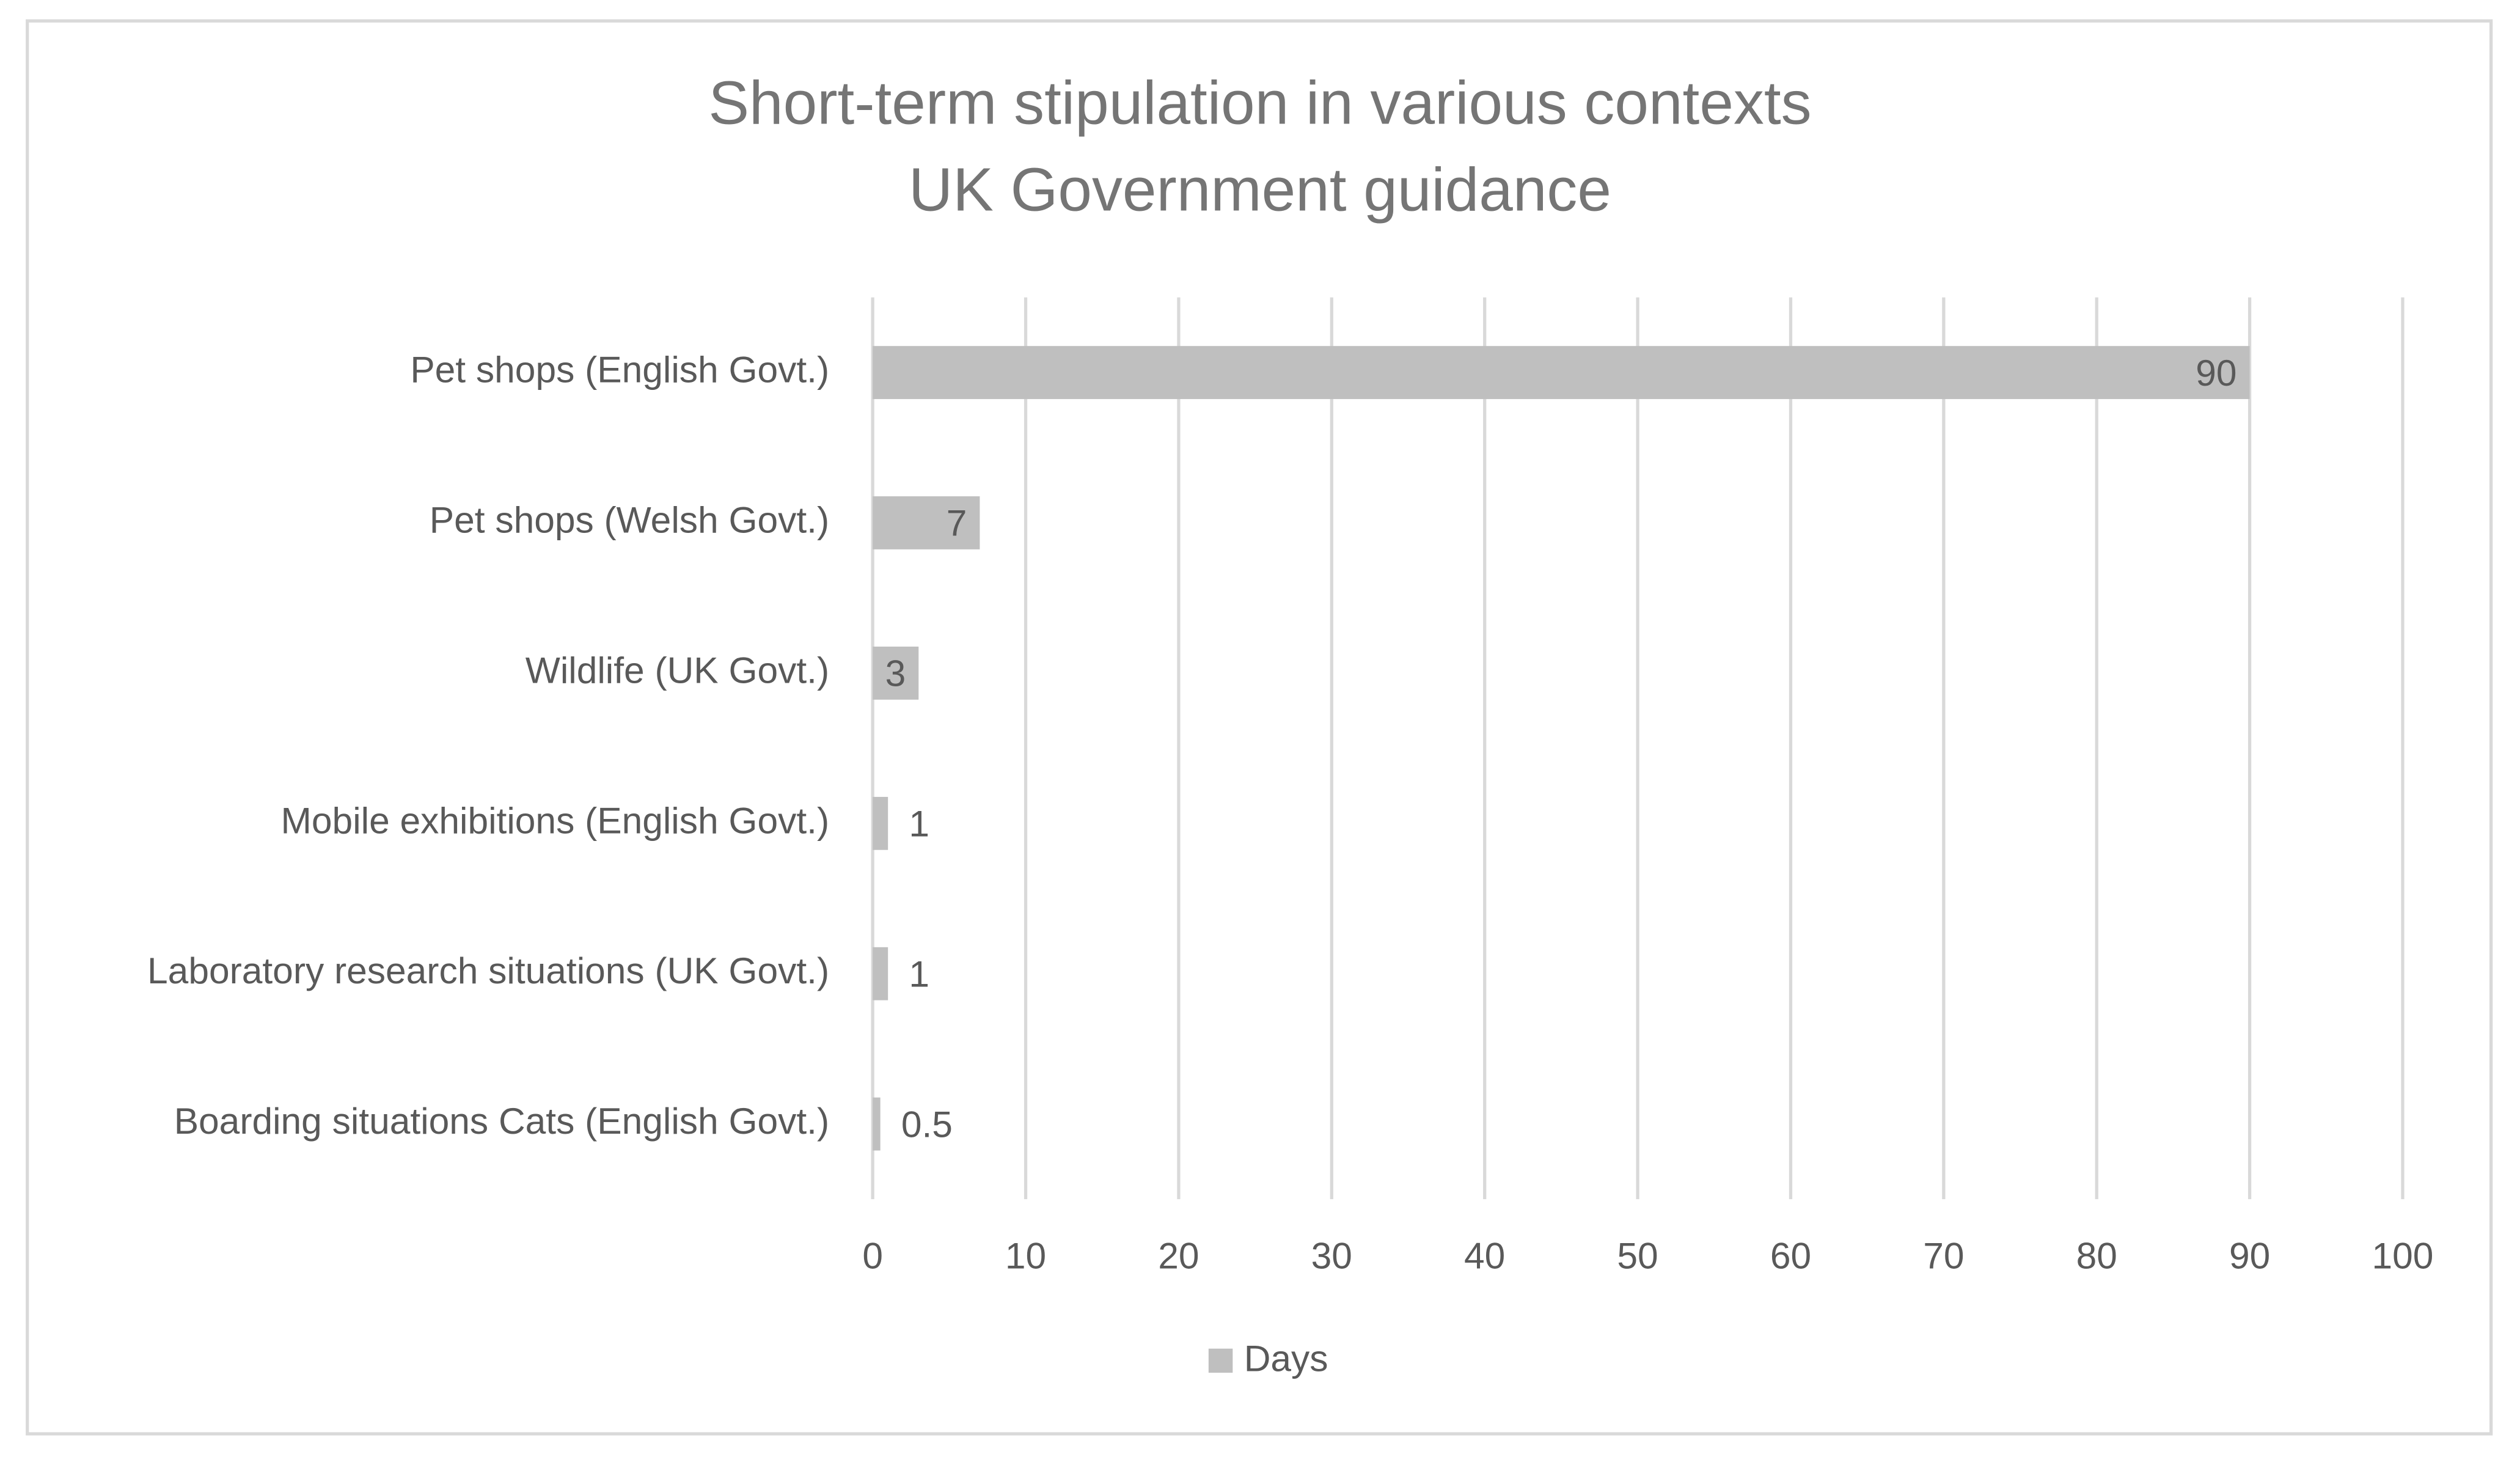 This screenshot has width=2520, height=1457. I want to click on x-tick-label: 40, so click(1485, 1255).